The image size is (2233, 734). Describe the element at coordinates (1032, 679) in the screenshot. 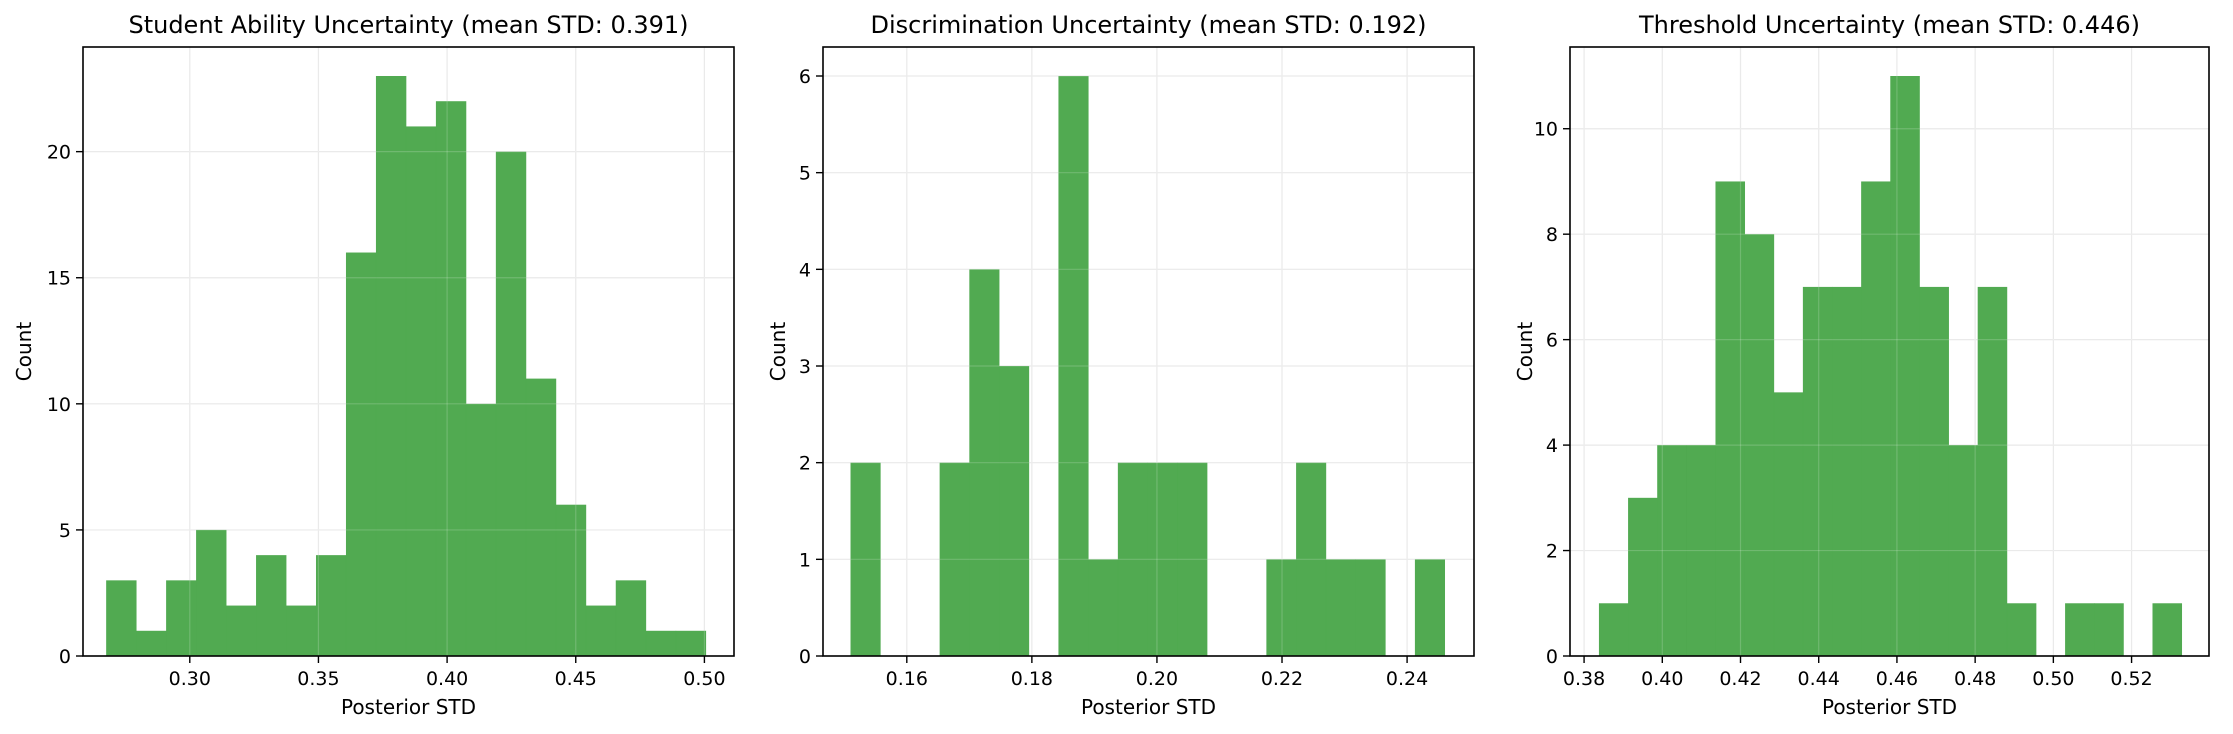

I see `x-tick-label: 0.18` at that location.